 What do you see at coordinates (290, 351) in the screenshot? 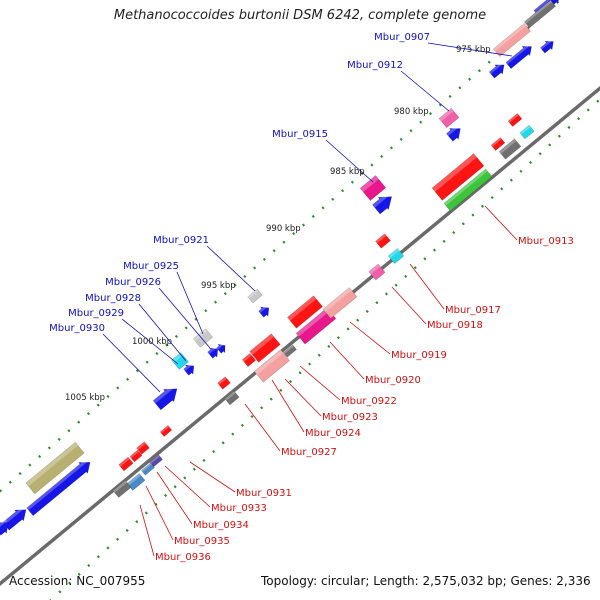
I see `feature-0921c` at bounding box center [290, 351].